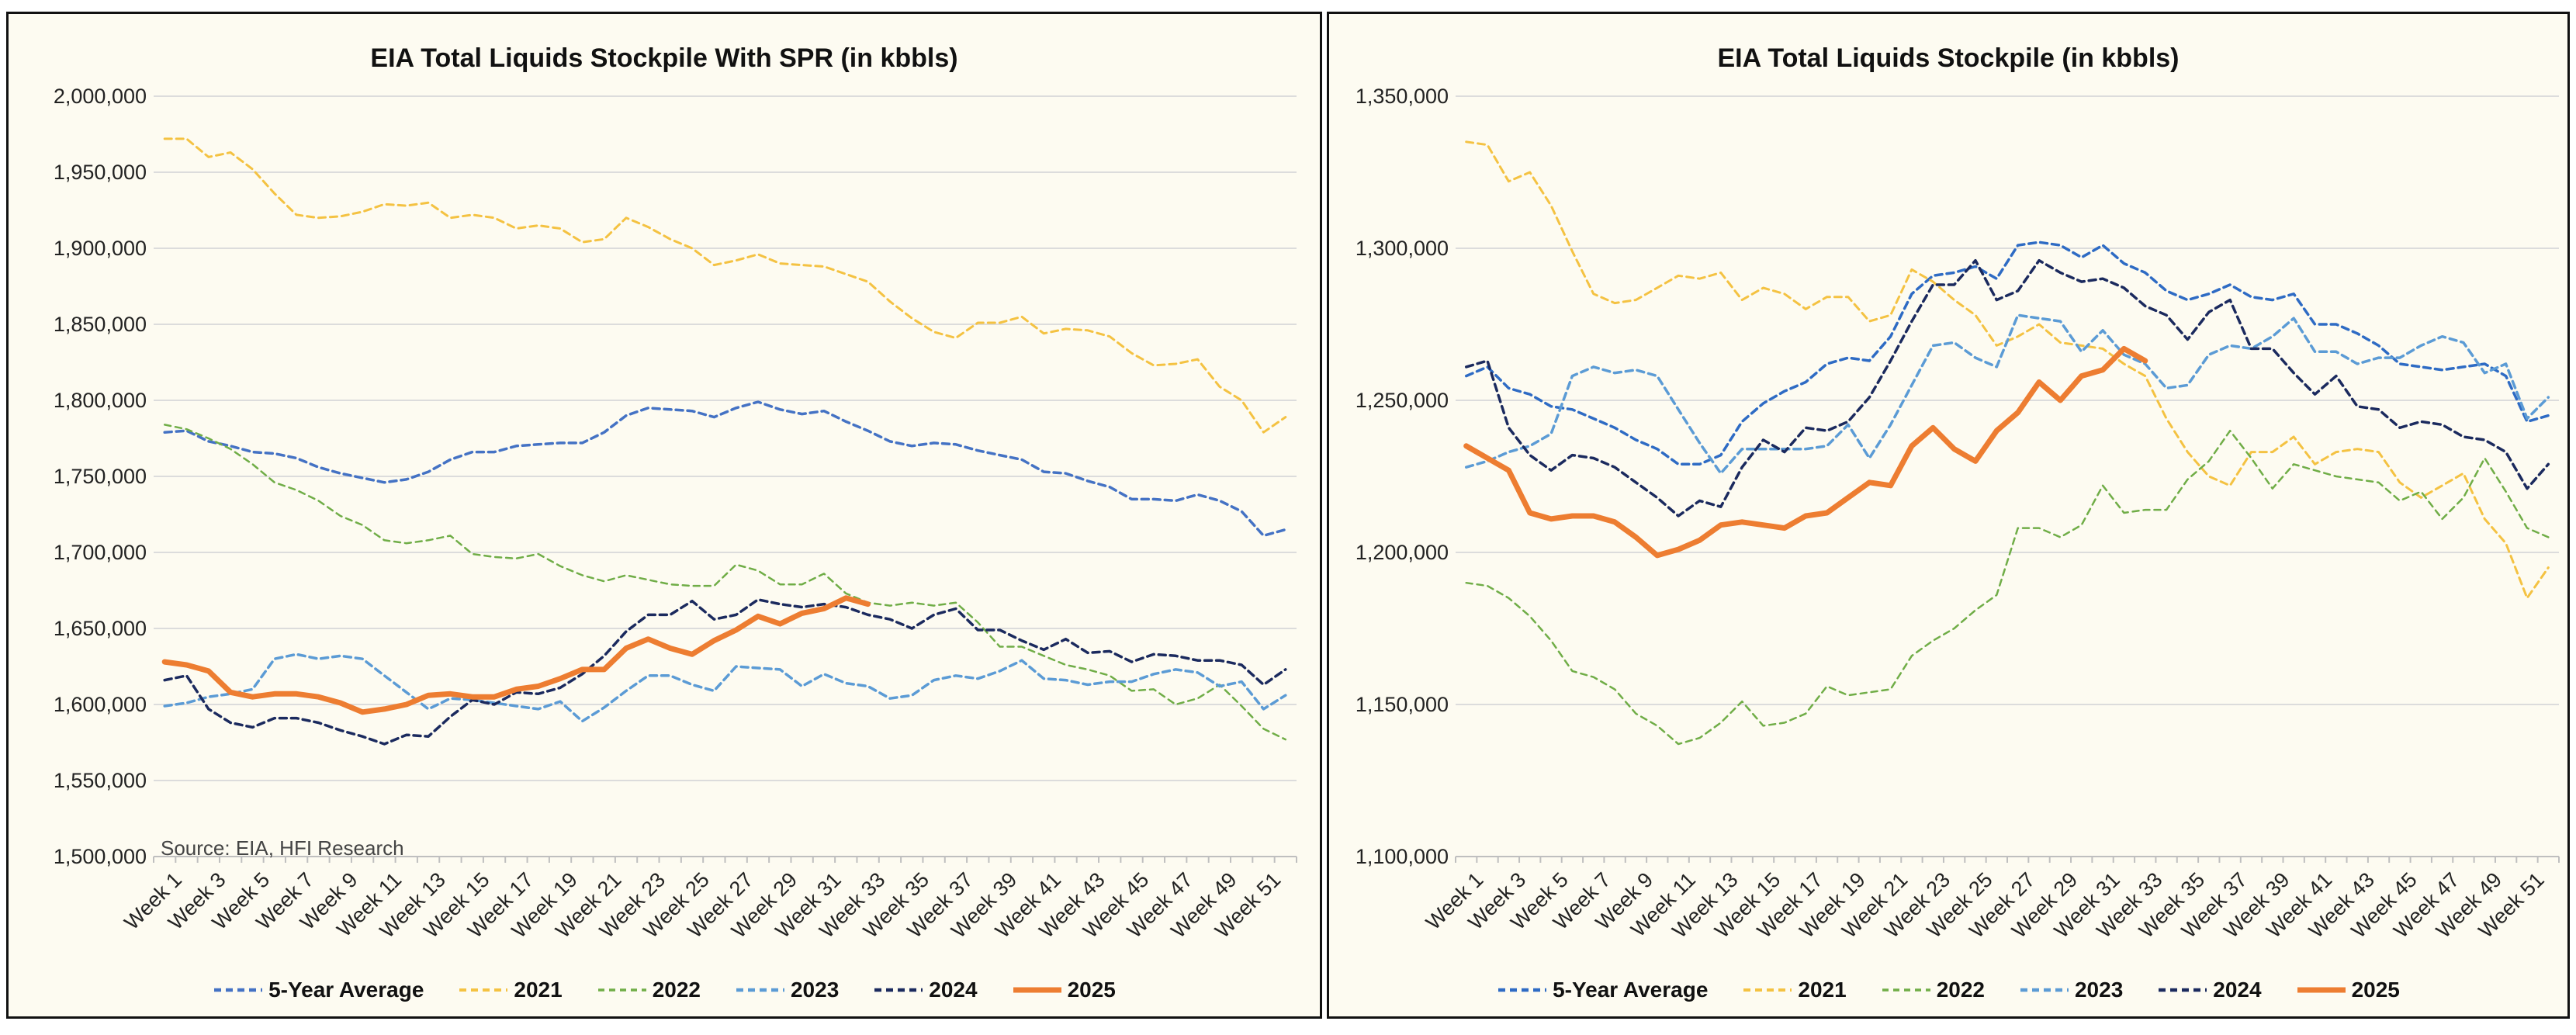  I want to click on y-tick-label: 1,650,000, so click(100, 628).